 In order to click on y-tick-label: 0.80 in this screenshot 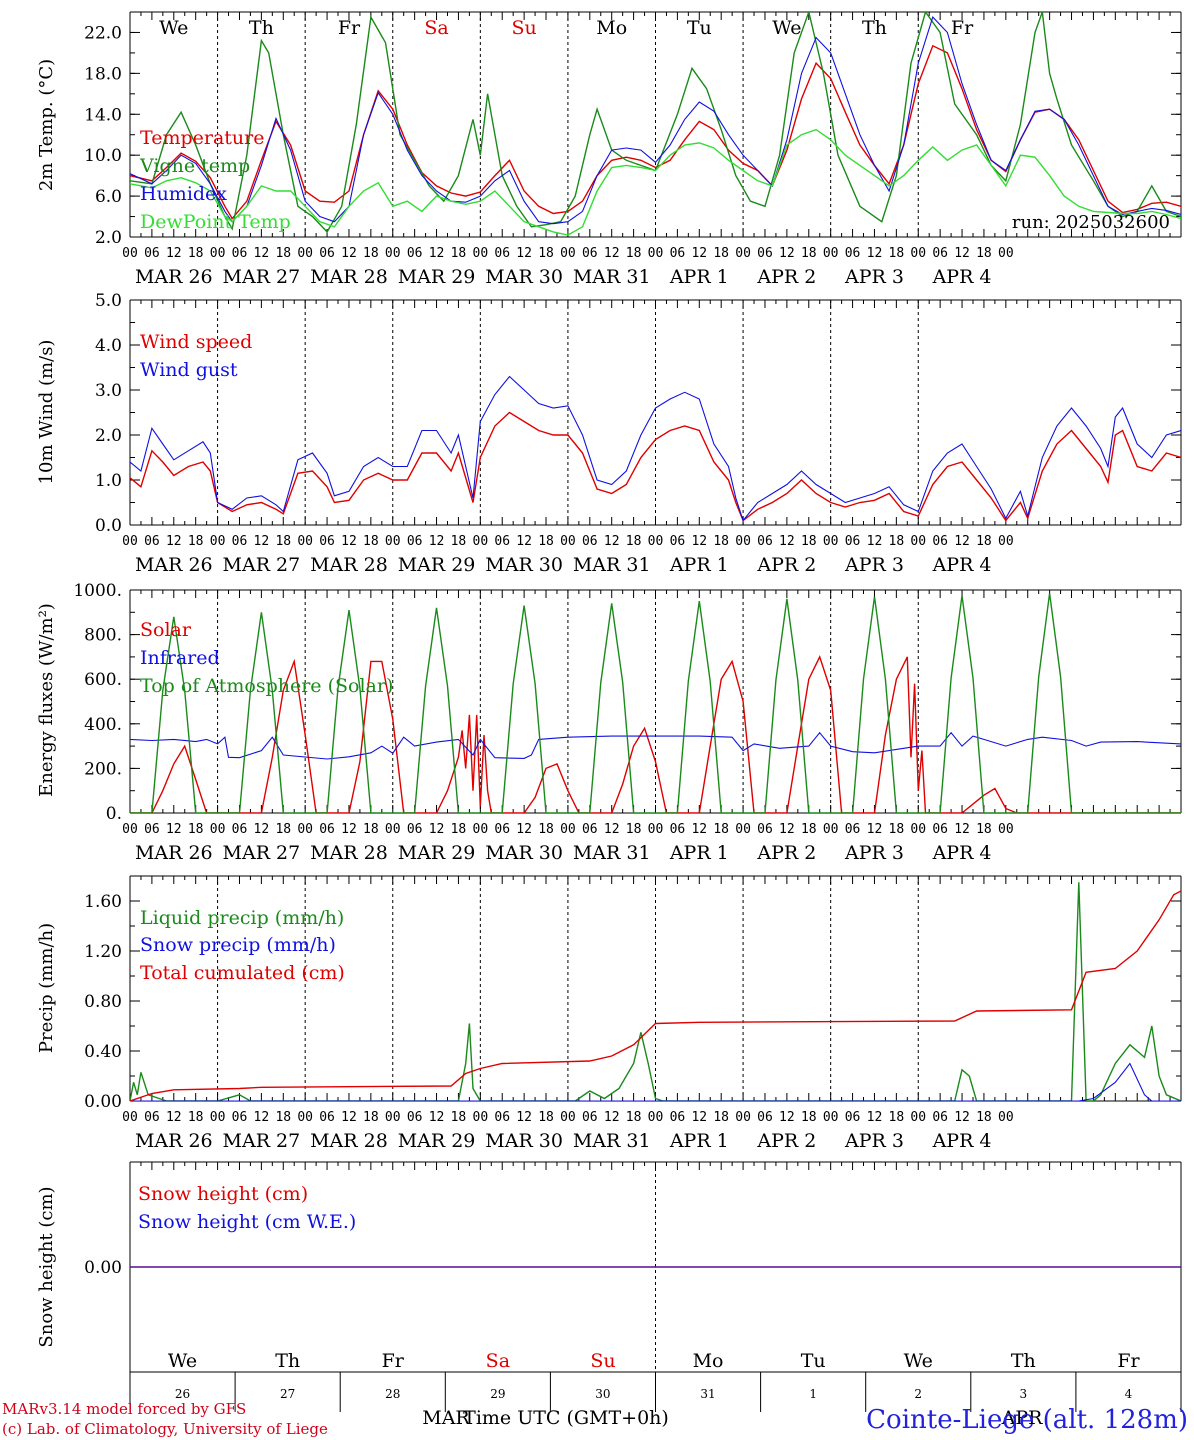, I will do `click(103, 1002)`.